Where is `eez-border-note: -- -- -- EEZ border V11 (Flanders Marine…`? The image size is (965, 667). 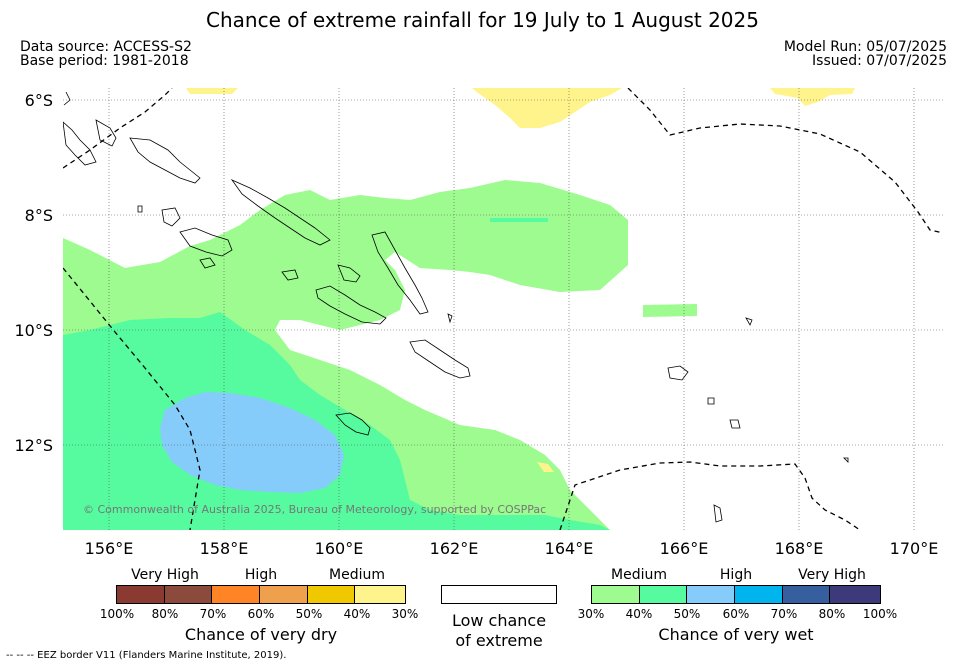 eez-border-note: -- -- -- EEZ border V11 (Flanders Marine… is located at coordinates (146, 655).